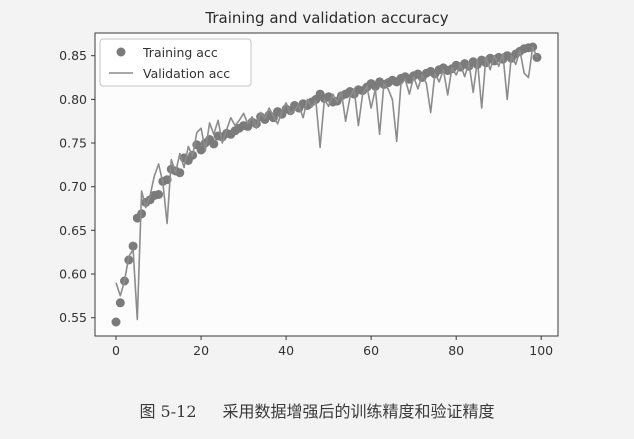  What do you see at coordinates (541, 350) in the screenshot?
I see `x-tick-label: 100` at bounding box center [541, 350].